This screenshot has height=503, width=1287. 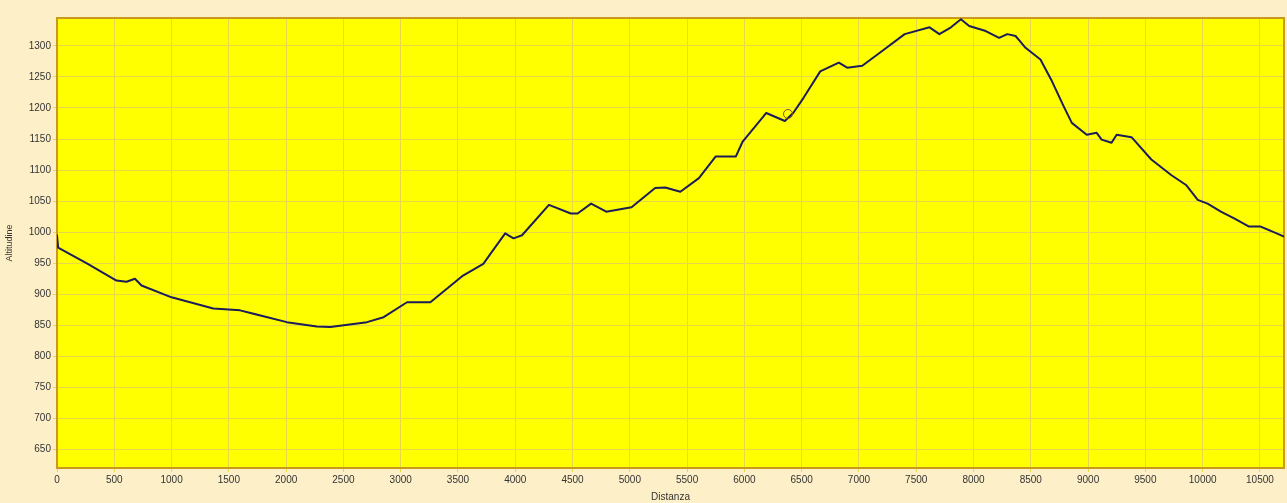 I want to click on y-tick-label: 1200, so click(x=40, y=107).